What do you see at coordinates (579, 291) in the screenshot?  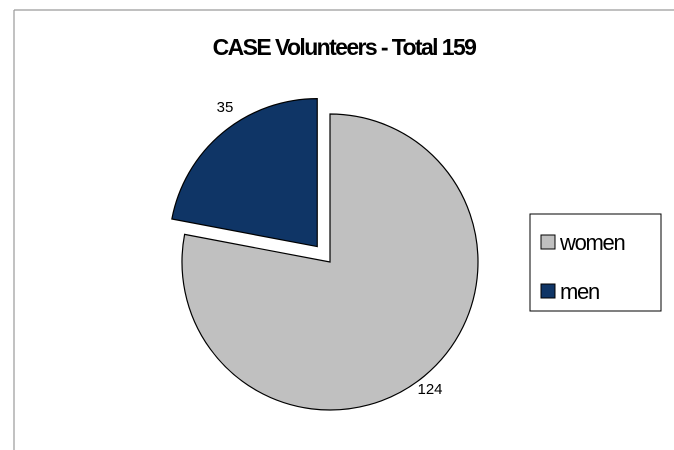 I see `legend-label-men: men` at bounding box center [579, 291].